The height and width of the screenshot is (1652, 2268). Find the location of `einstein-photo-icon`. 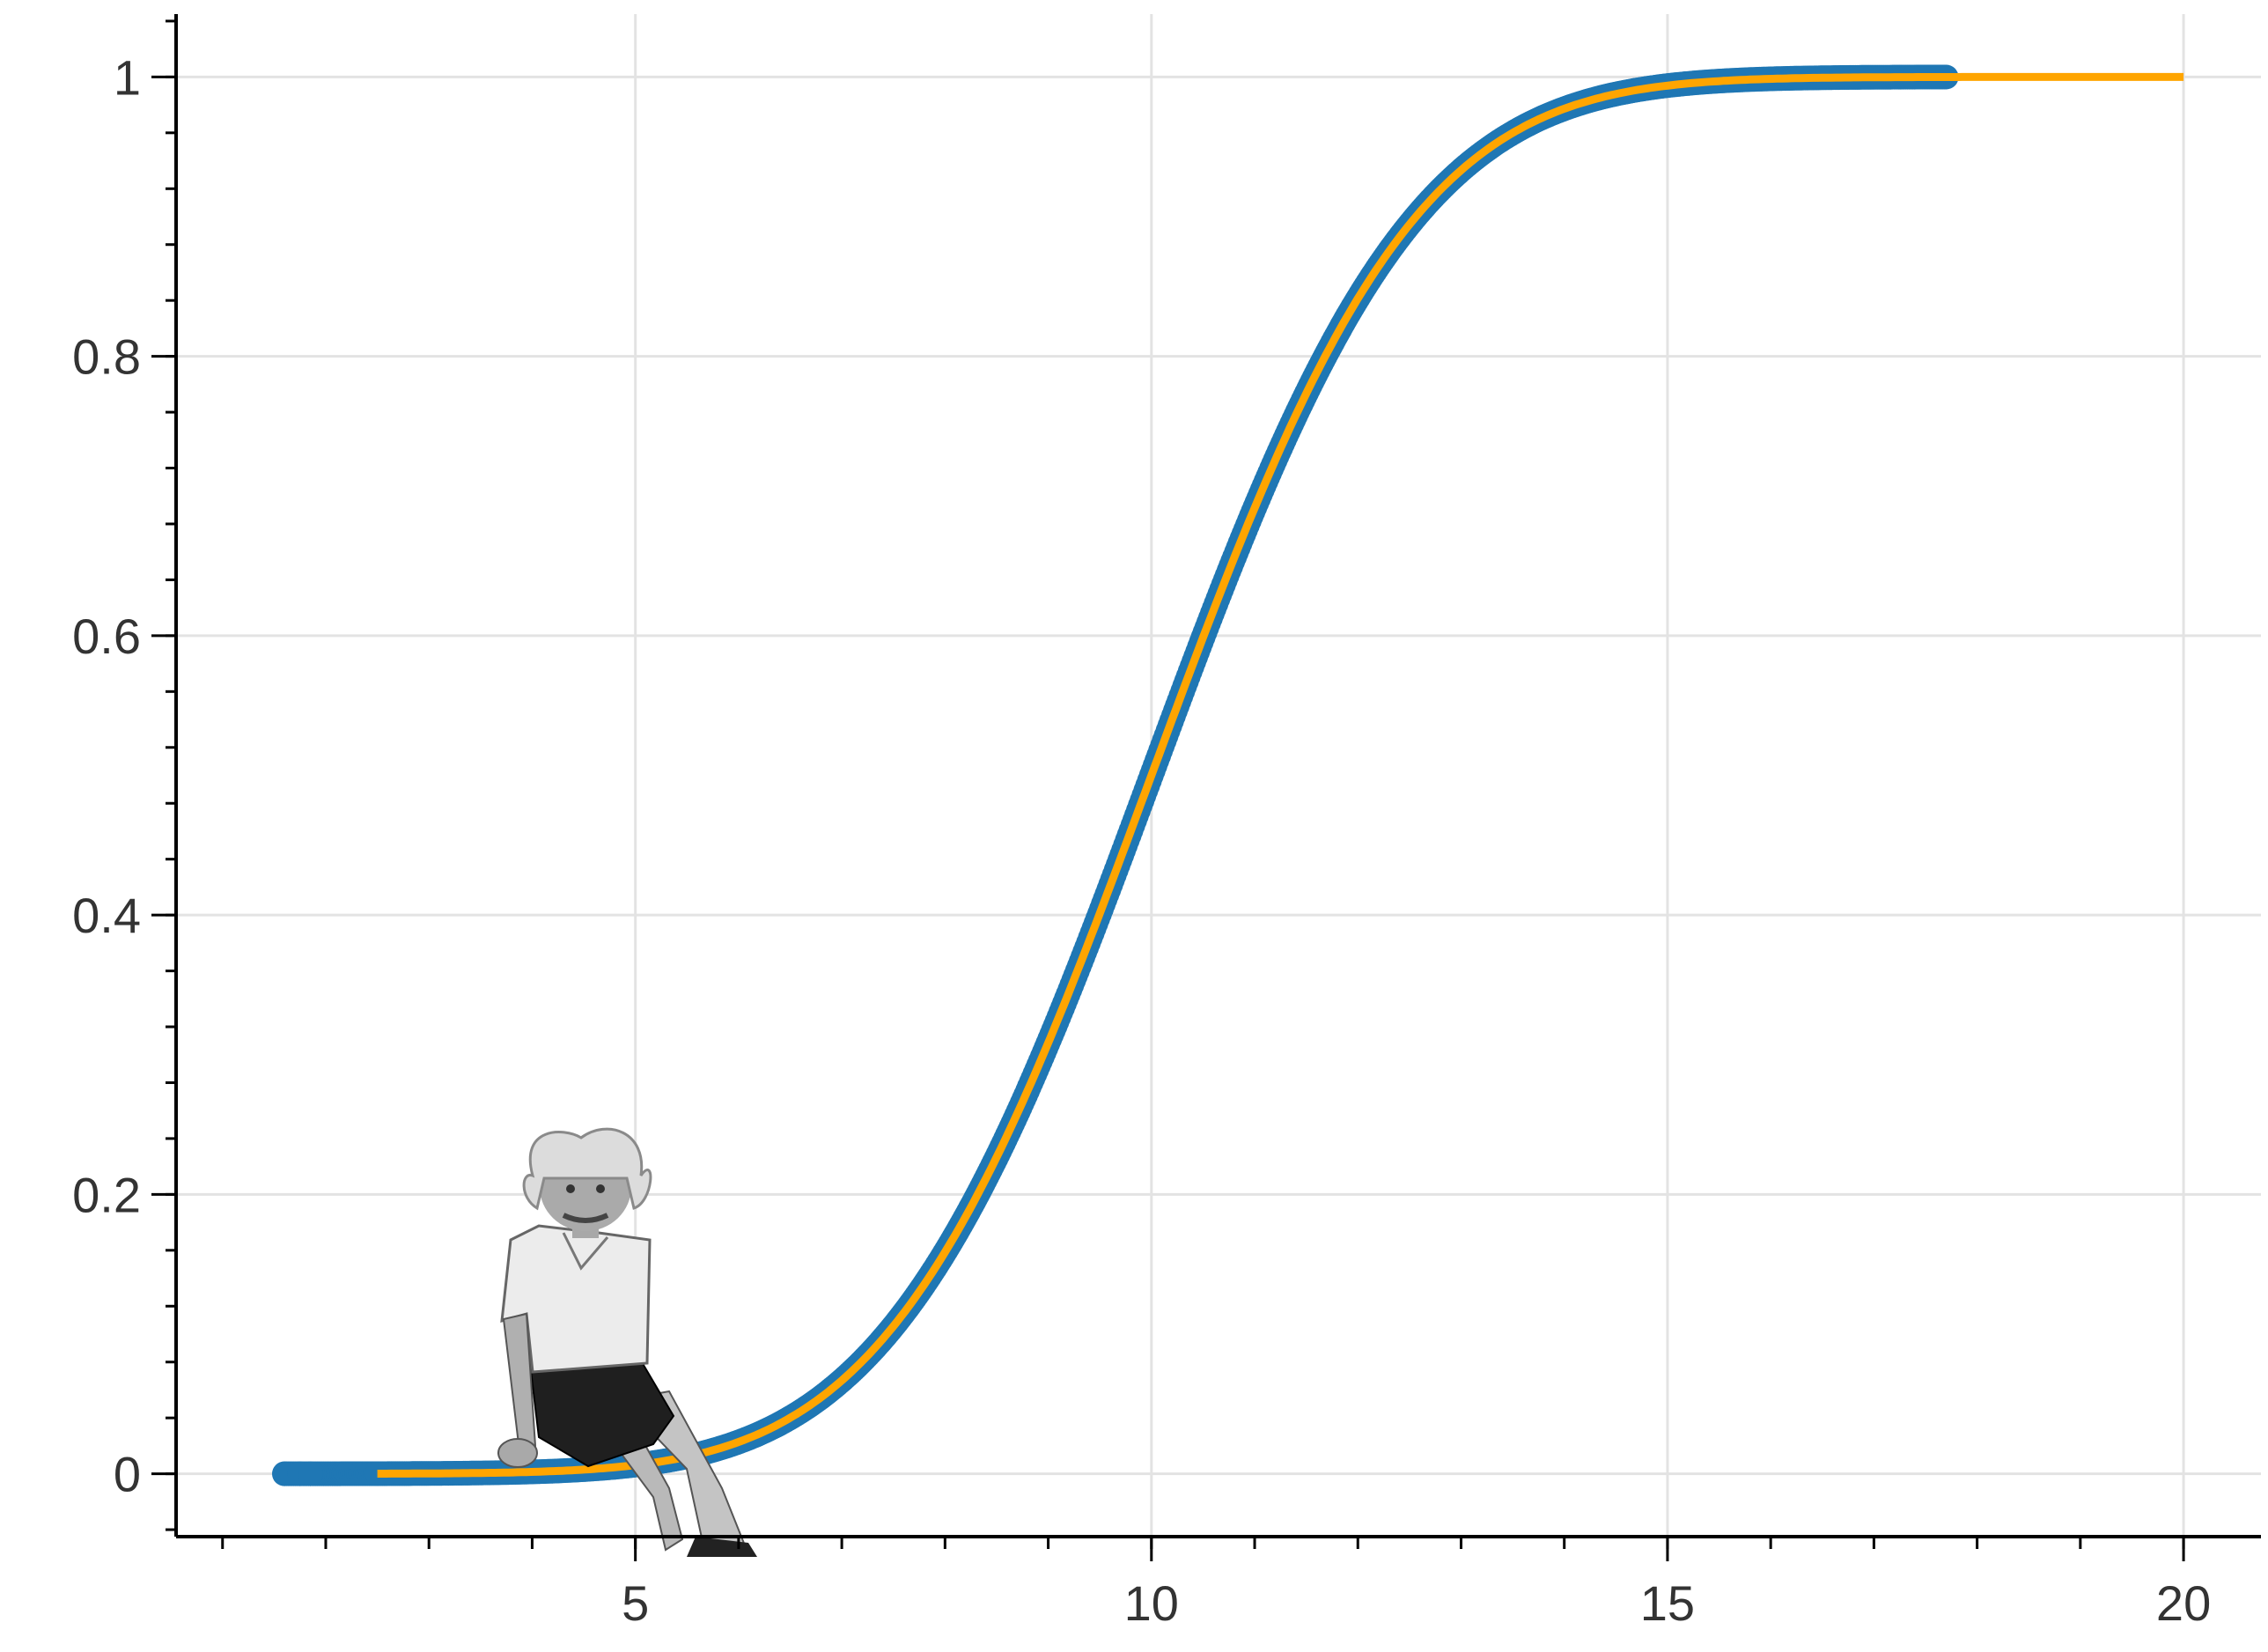

einstein-photo-icon is located at coordinates (627, 1342).